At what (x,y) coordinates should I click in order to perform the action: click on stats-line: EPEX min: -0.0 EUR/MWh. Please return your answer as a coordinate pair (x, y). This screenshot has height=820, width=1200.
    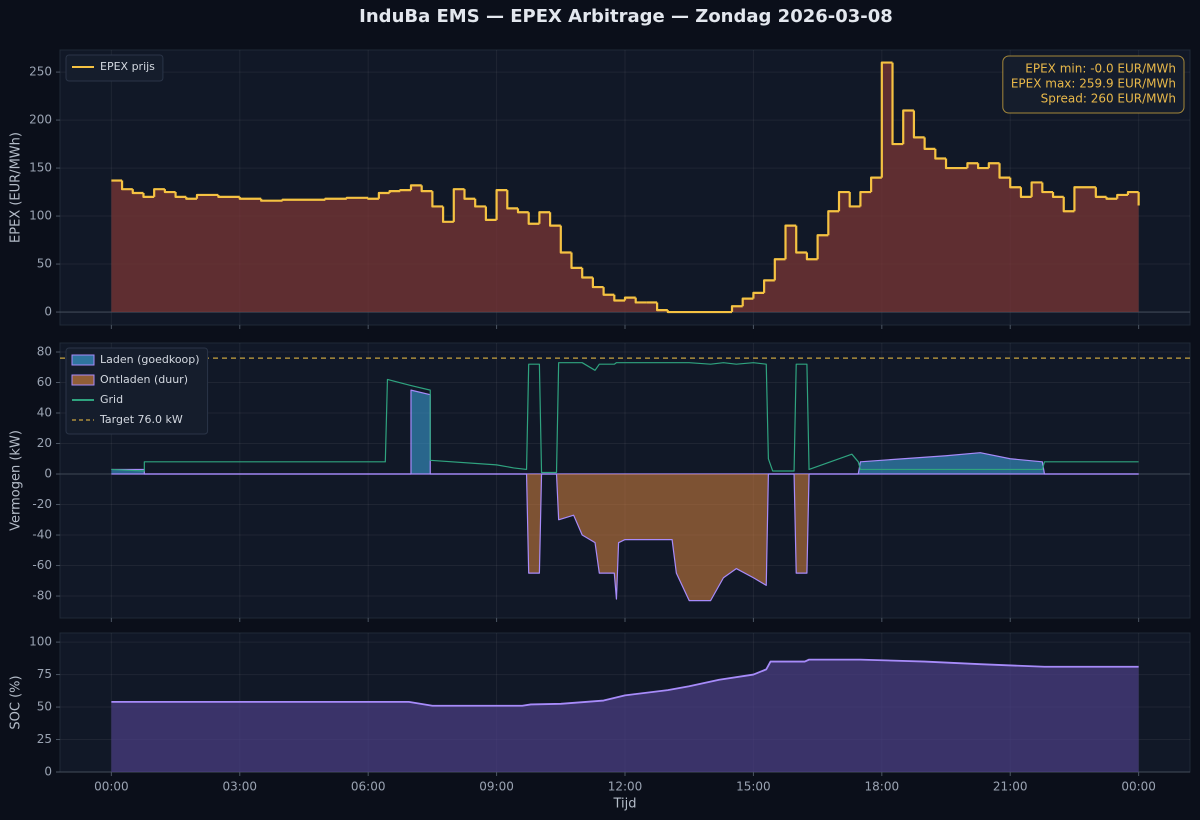
    Looking at the image, I should click on (1100, 69).